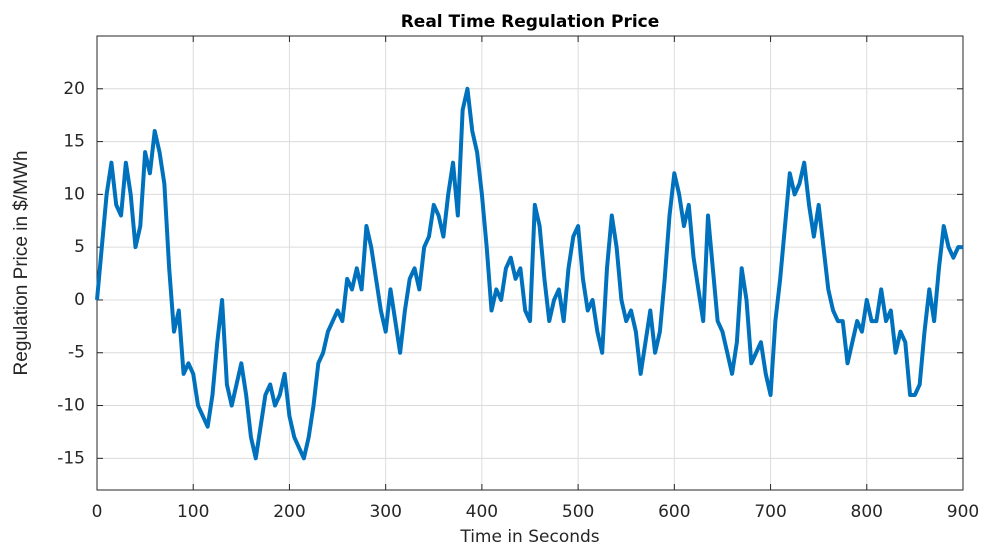 The width and height of the screenshot is (986, 545). Describe the element at coordinates (74, 194) in the screenshot. I see `y-tick-label: 10` at that location.